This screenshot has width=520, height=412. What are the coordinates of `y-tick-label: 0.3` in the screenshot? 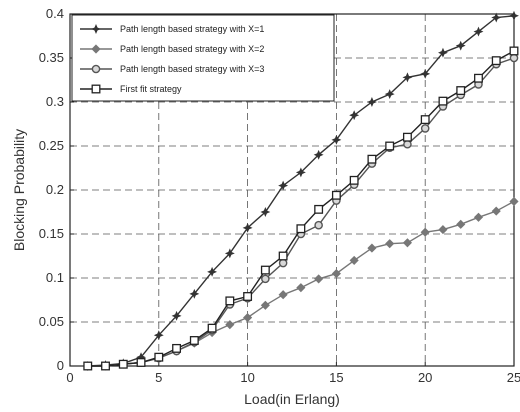 It's located at (55, 101).